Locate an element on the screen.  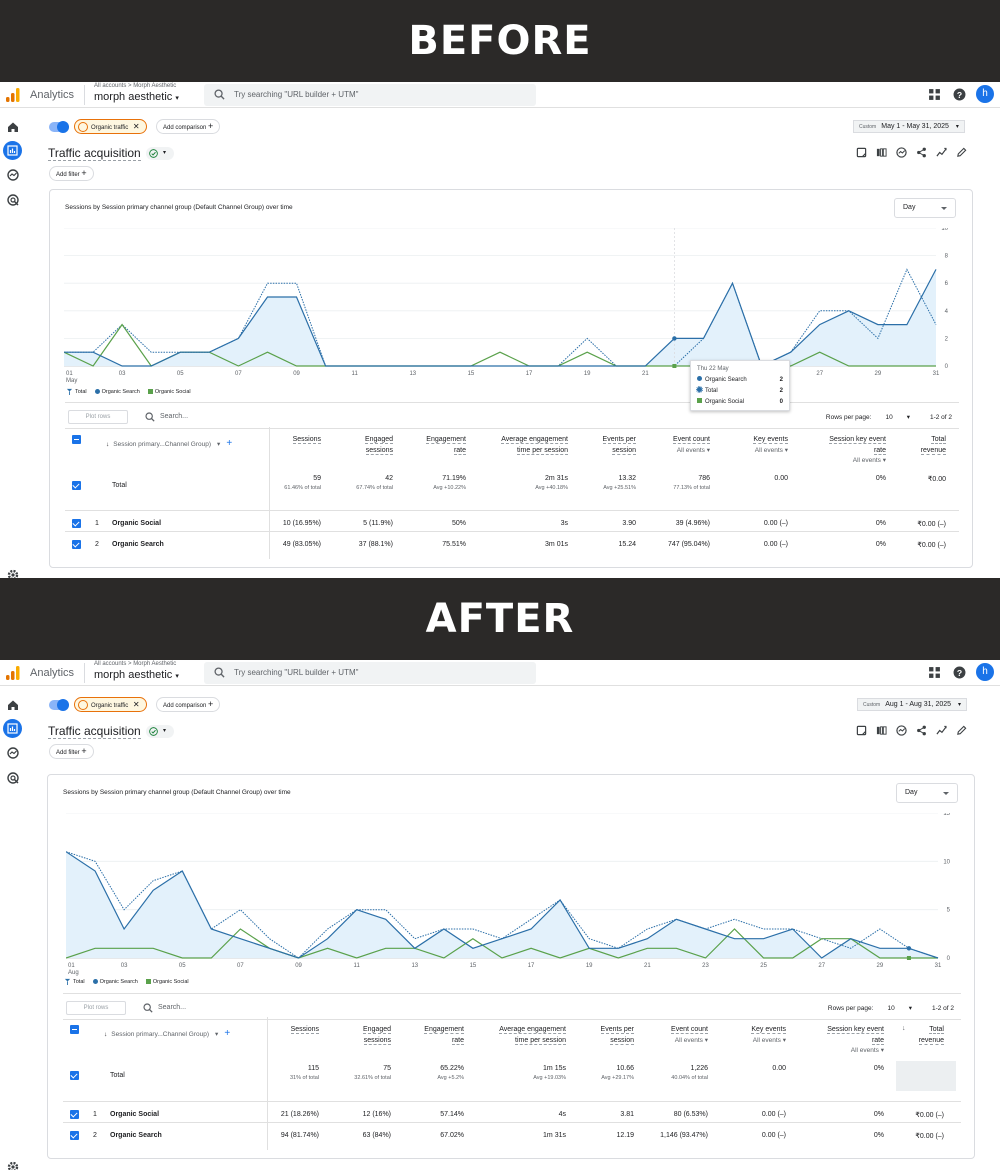
sort-descending-icon: ↓ is located at coordinates (904, 1028).